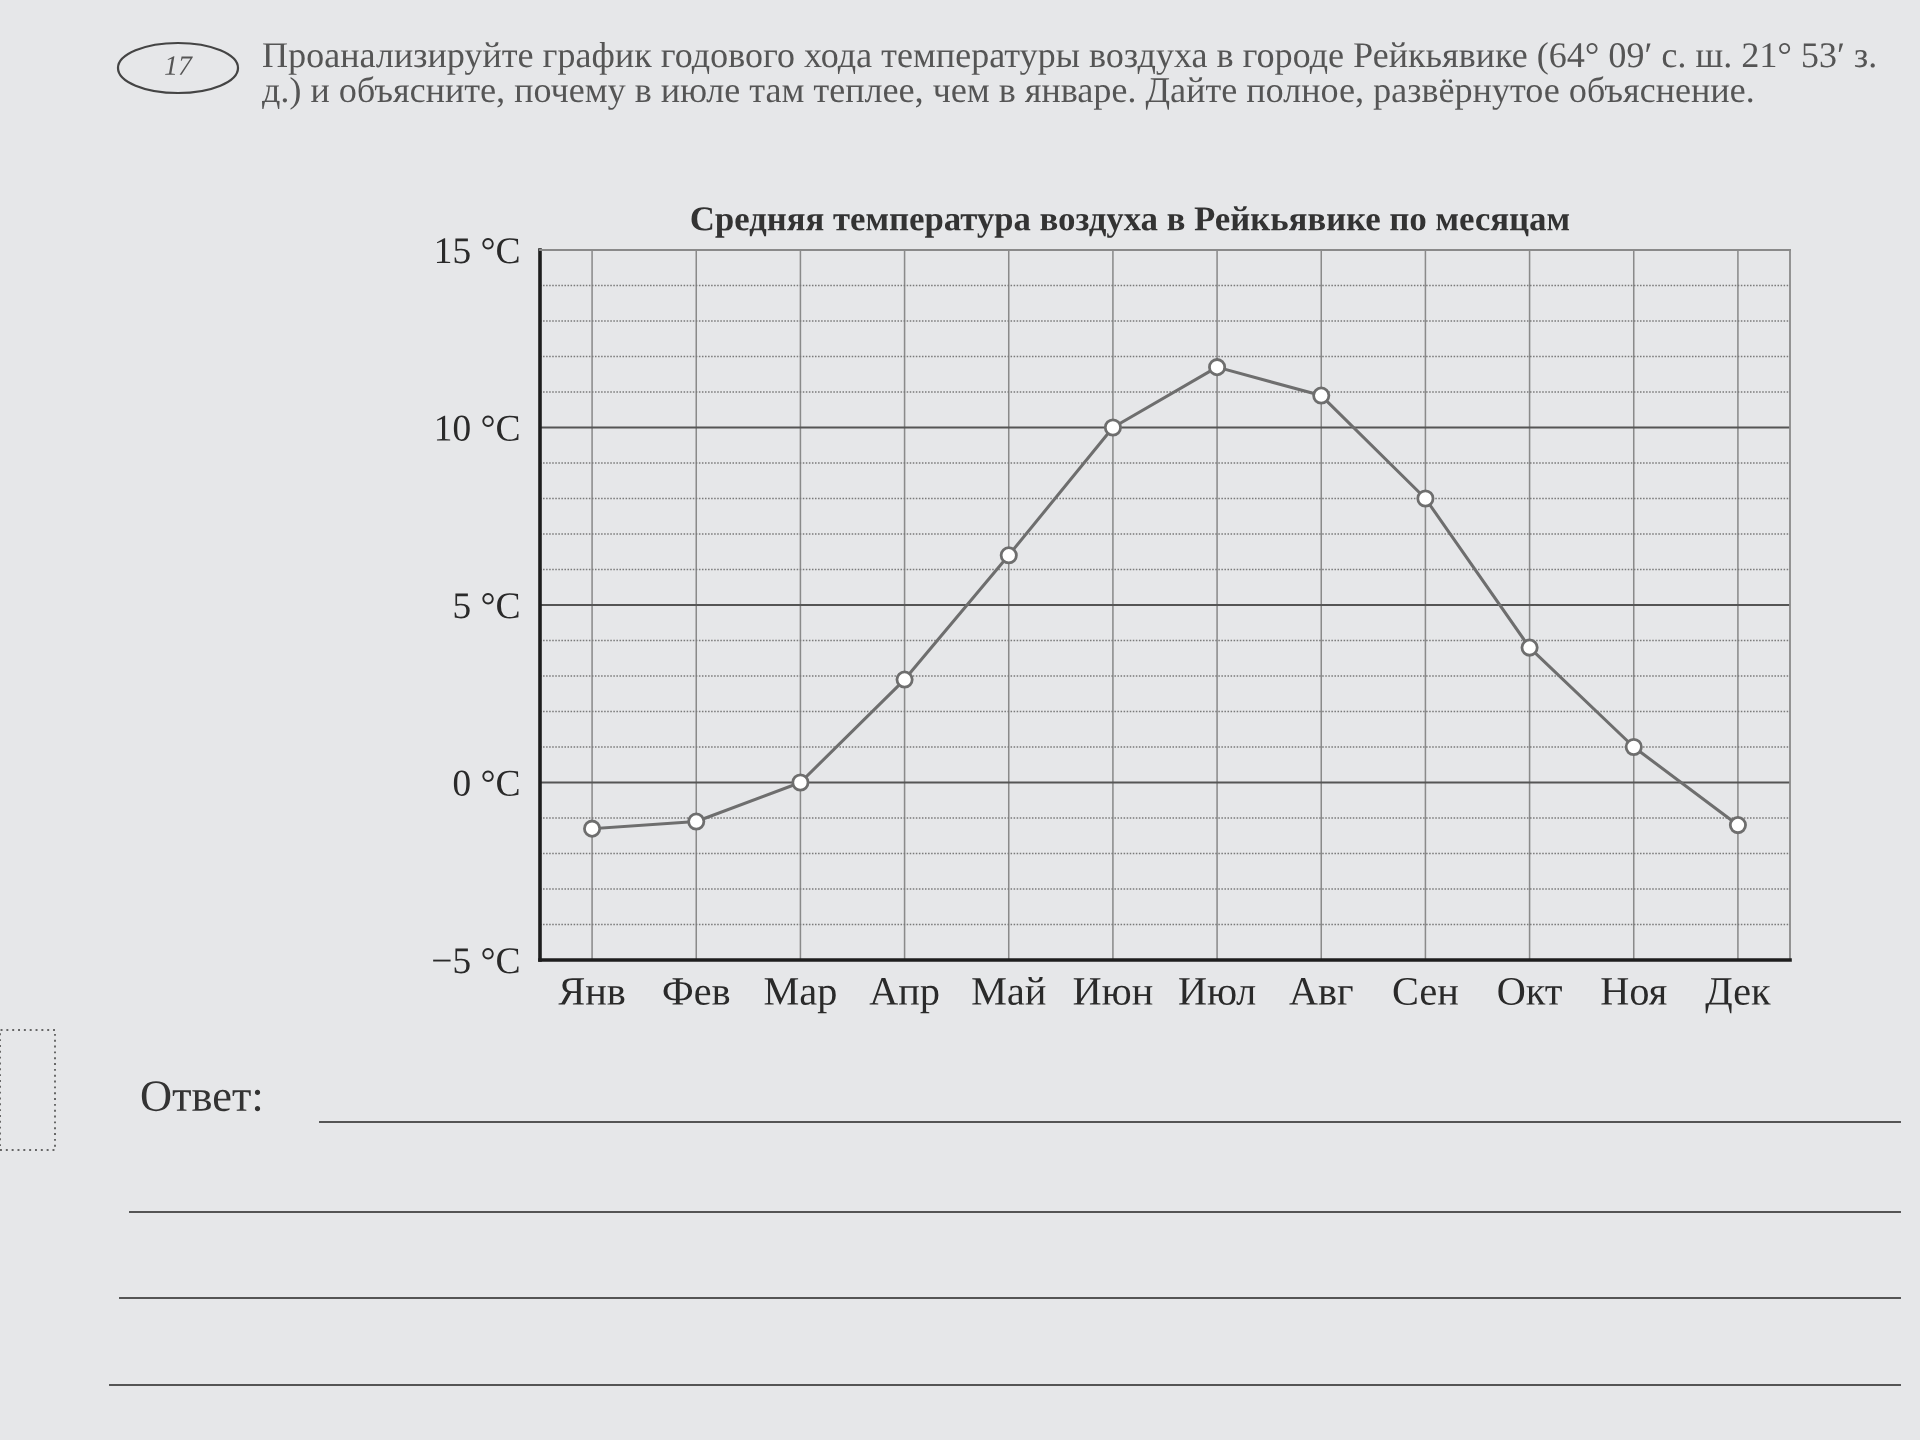  I want to click on x-tick-label: Авг, so click(1321, 991).